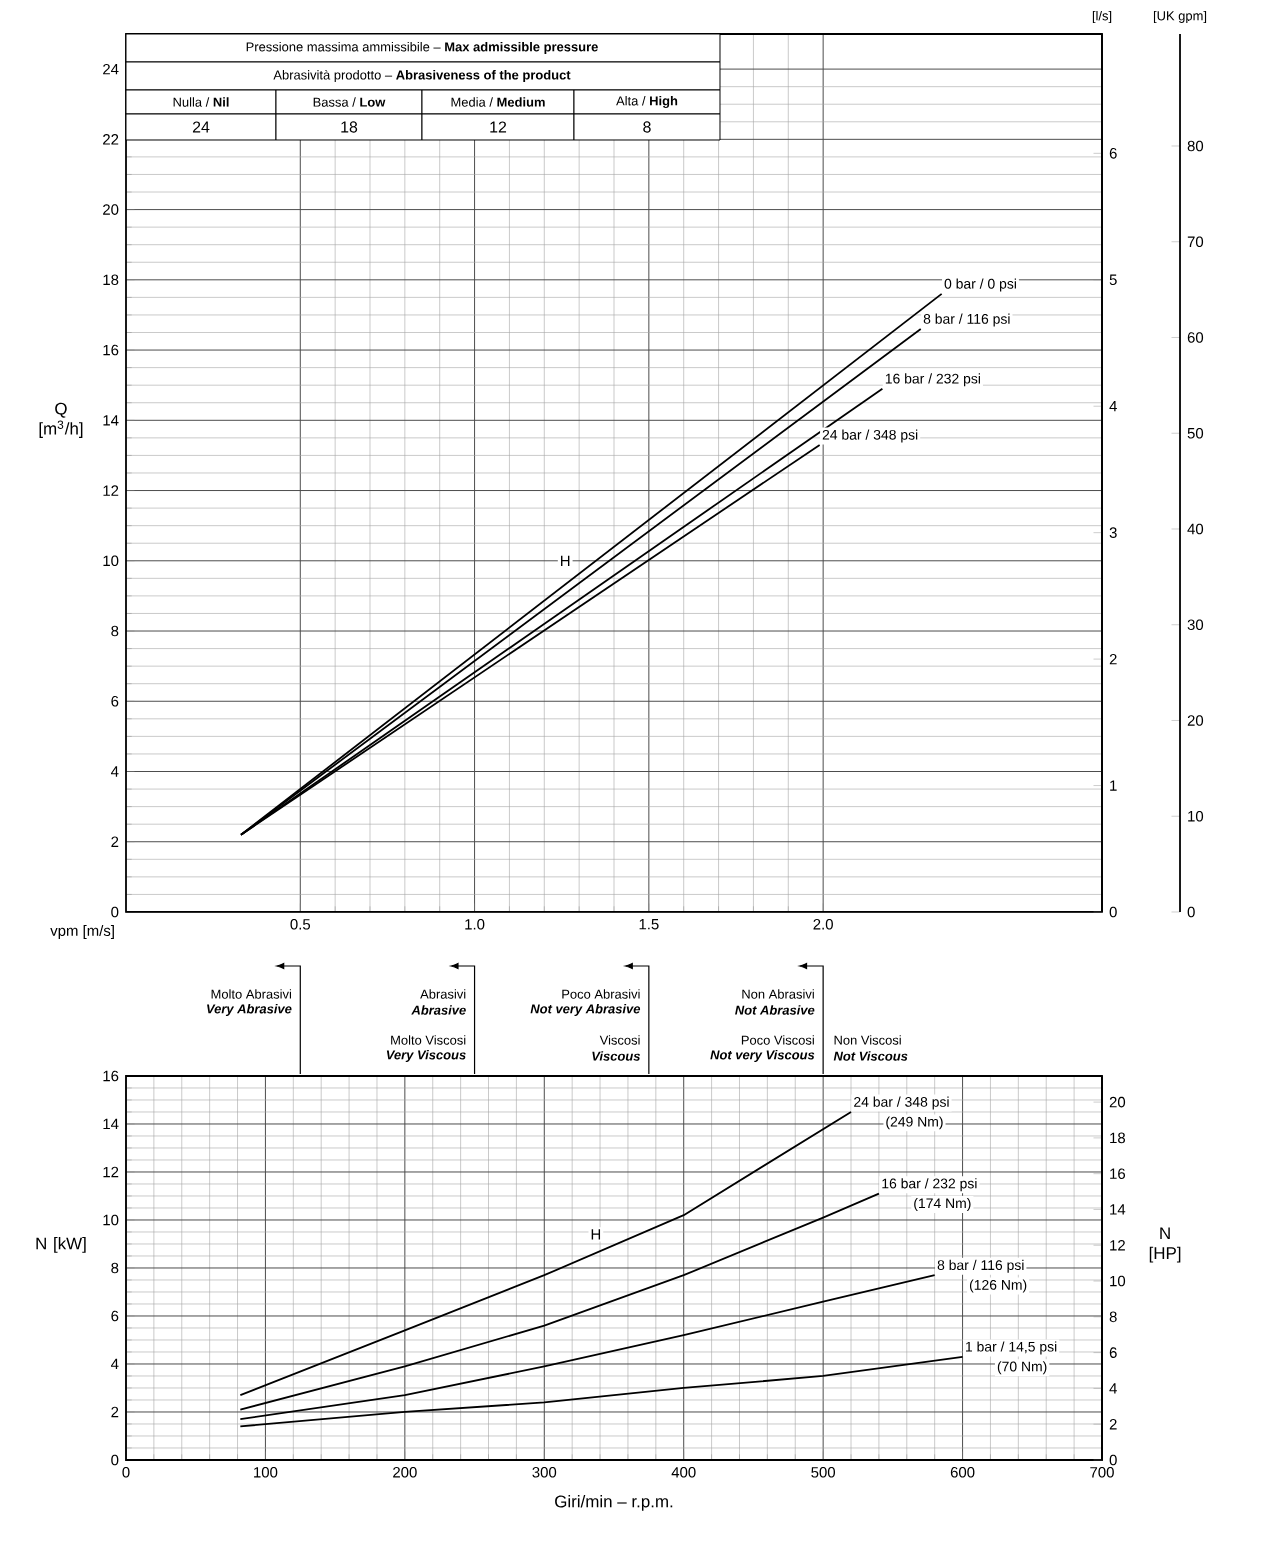 The image size is (1280, 1550). What do you see at coordinates (61, 420) in the screenshot?
I see `y-axis-title: Q [m$^{3}$/h]` at bounding box center [61, 420].